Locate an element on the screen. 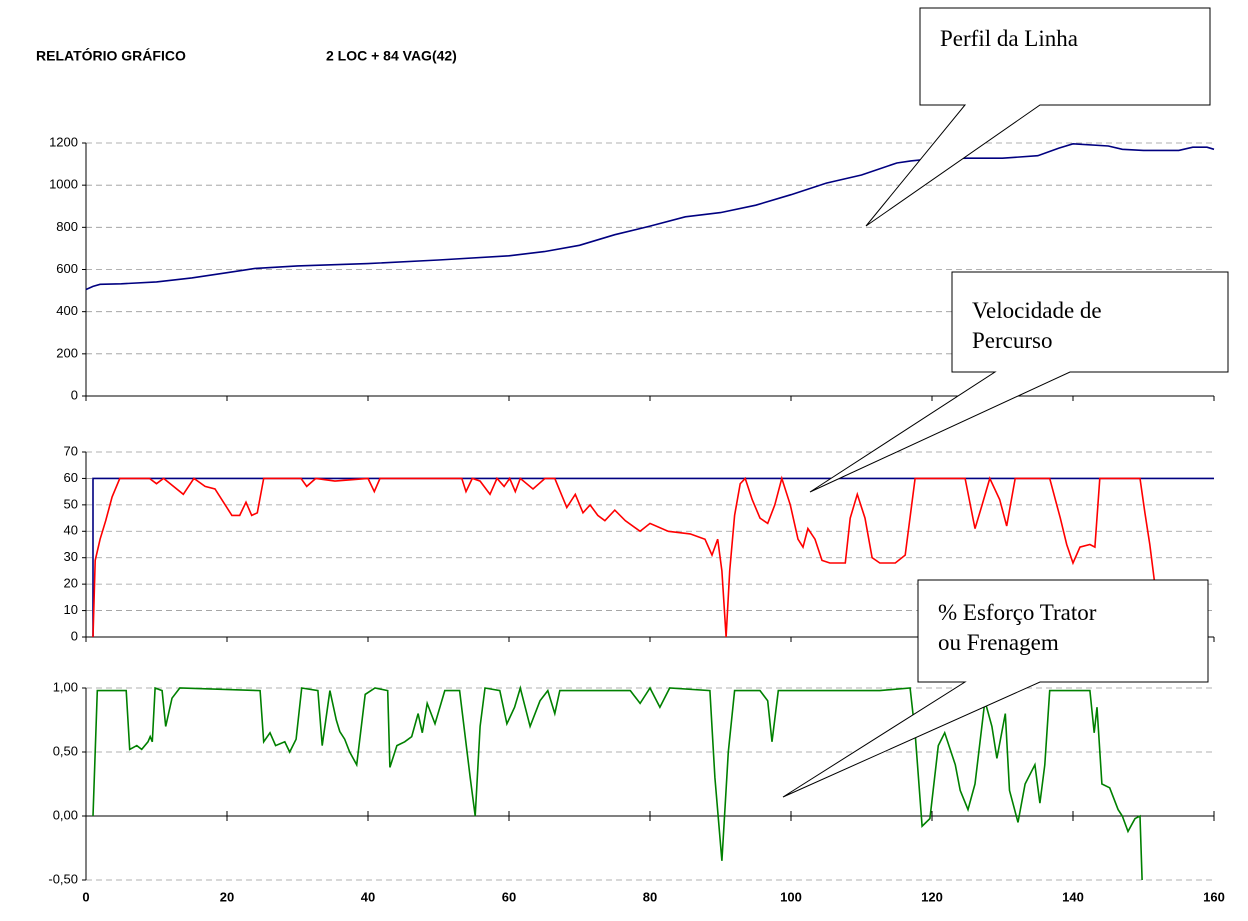 The image size is (1248, 921). callout-line: Velocidade de is located at coordinates (1037, 310).